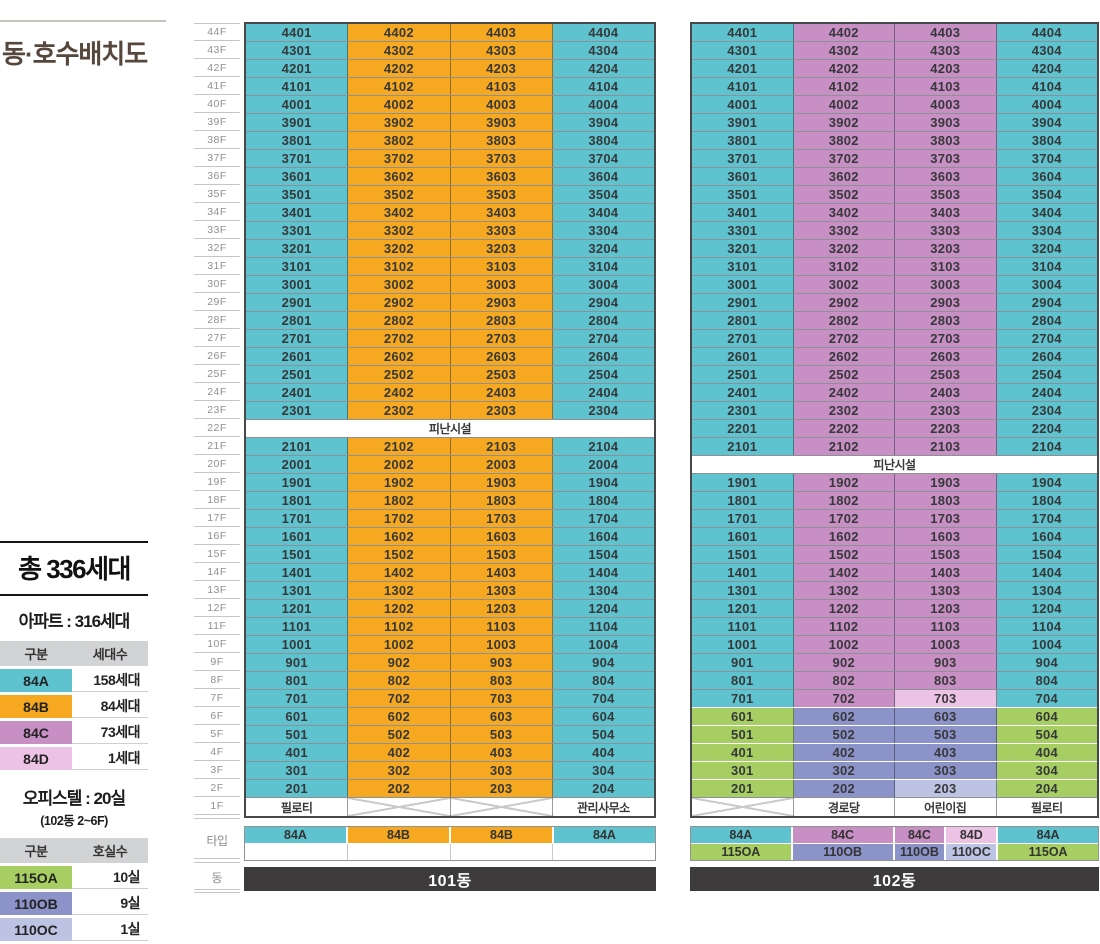 The height and width of the screenshot is (944, 1100). Describe the element at coordinates (603, 752) in the screenshot. I see `unit-cell: 404` at that location.